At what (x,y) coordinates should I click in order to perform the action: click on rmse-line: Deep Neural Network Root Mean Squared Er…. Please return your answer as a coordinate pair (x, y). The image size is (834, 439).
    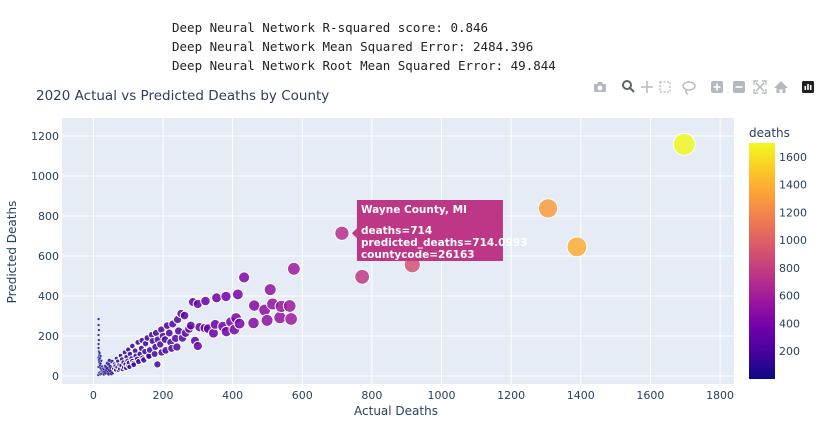
    Looking at the image, I should click on (364, 65).